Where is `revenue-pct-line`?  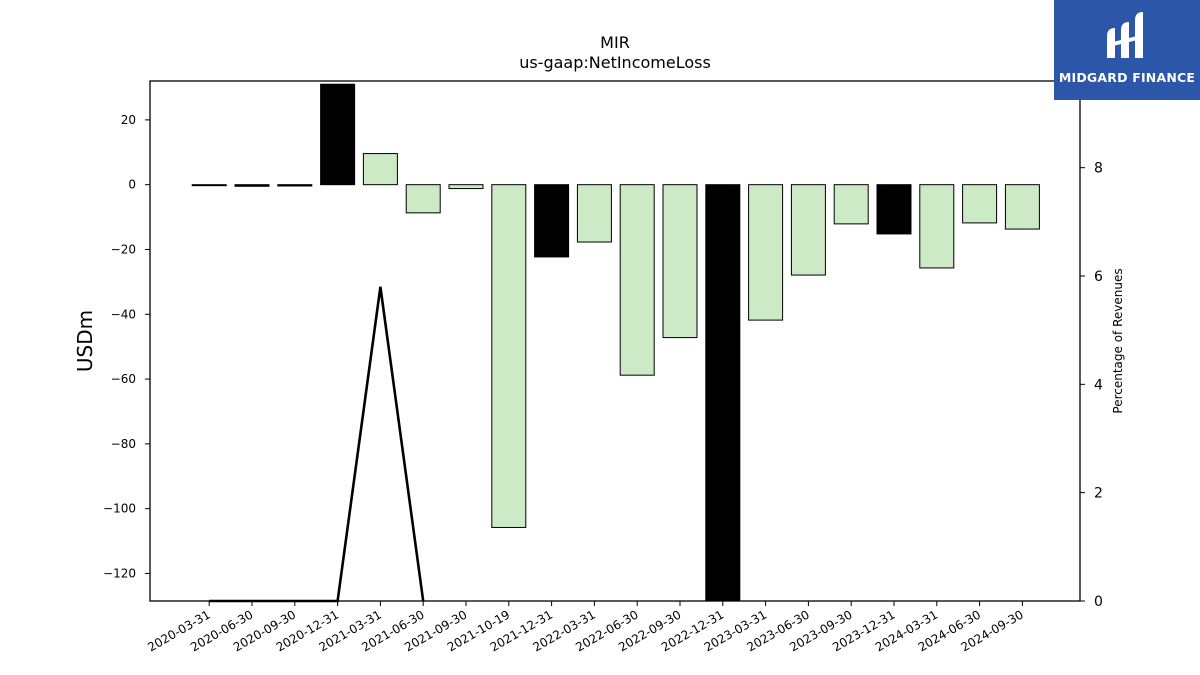
revenue-pct-line is located at coordinates (317, 444).